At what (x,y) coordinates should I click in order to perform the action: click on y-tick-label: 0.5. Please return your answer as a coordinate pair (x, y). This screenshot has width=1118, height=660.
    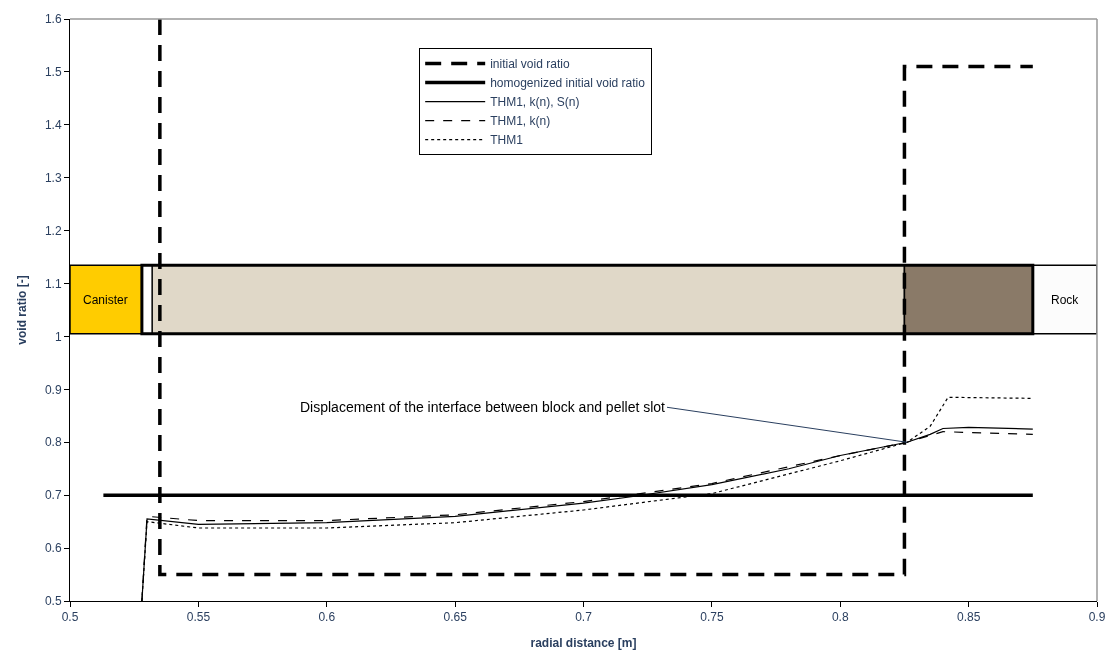
    Looking at the image, I should click on (53, 601).